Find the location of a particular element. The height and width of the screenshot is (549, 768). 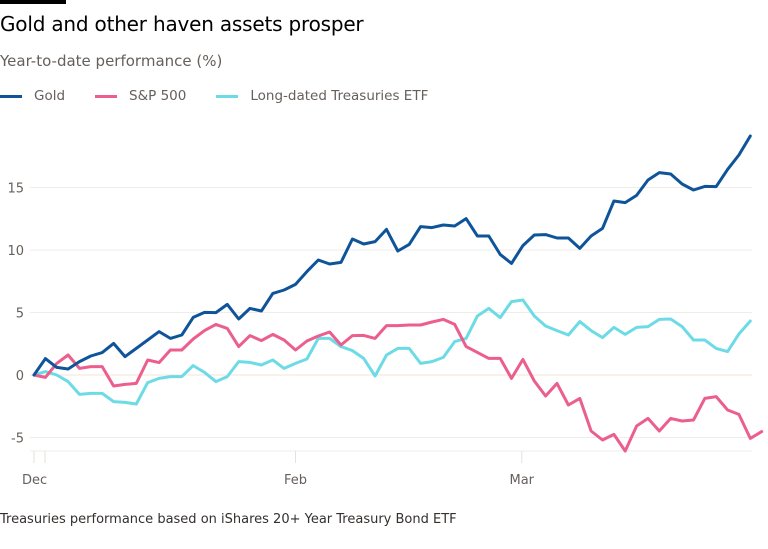

legend-swatch-treasuries is located at coordinates (227, 96).